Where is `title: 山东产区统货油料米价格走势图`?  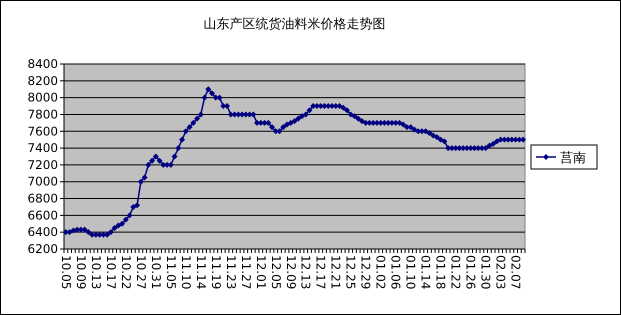 title: 山东产区统货油料米价格走势图 is located at coordinates (295, 24).